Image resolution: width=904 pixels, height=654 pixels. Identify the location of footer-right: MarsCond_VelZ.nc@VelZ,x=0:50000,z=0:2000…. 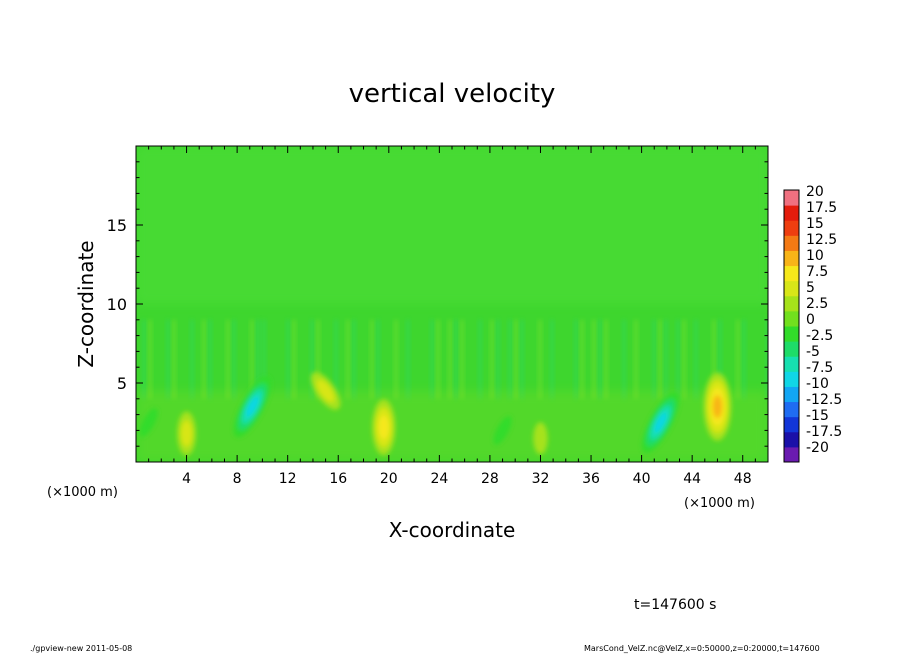
(702, 648).